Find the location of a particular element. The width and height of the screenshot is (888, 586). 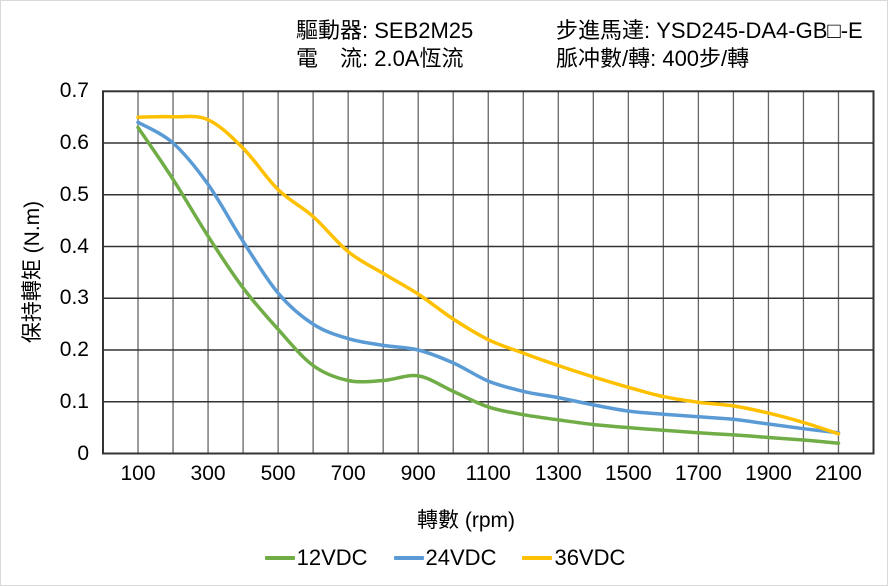

x-tick-label: 700 is located at coordinates (348, 473).